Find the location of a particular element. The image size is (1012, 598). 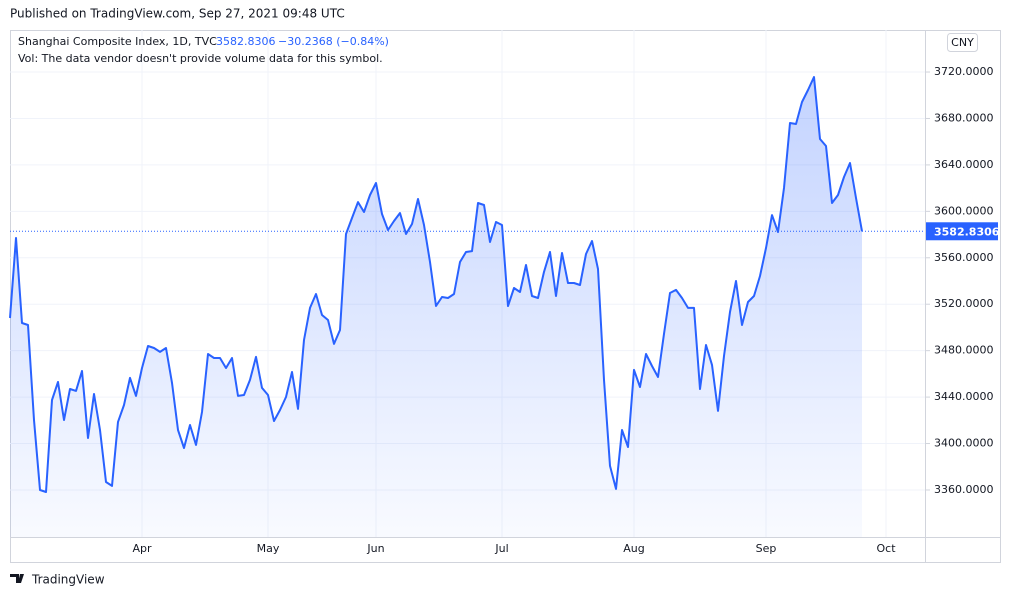

y-tick-label: 3360.0000 is located at coordinates (964, 489).